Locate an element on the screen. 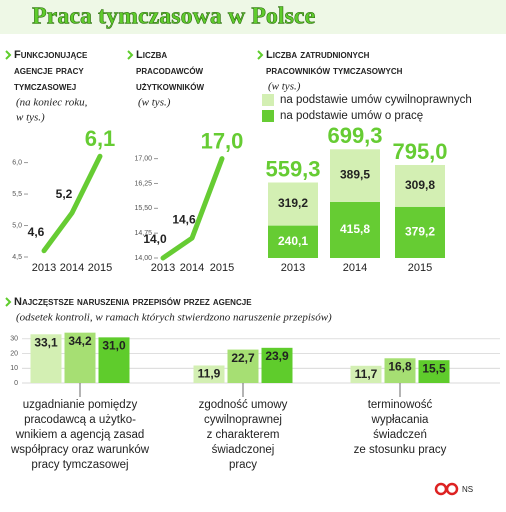 Image resolution: width=506 pixels, height=512 pixels. y-tick-label: 6,0 is located at coordinates (17, 162).